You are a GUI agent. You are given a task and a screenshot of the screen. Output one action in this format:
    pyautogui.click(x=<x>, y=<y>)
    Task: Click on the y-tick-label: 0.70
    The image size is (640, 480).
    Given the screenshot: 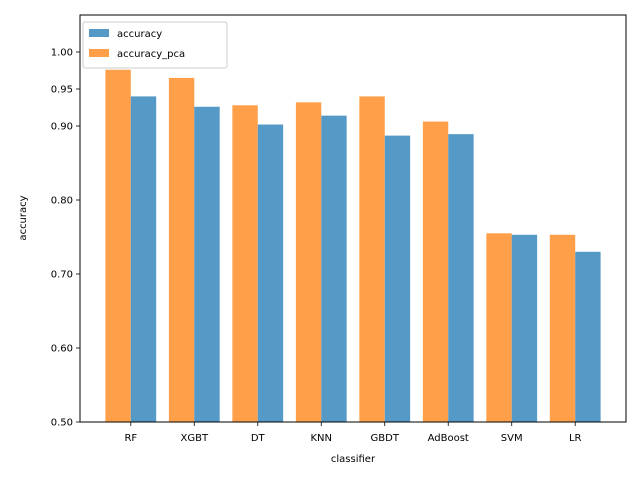 What is the action you would take?
    pyautogui.click(x=62, y=275)
    